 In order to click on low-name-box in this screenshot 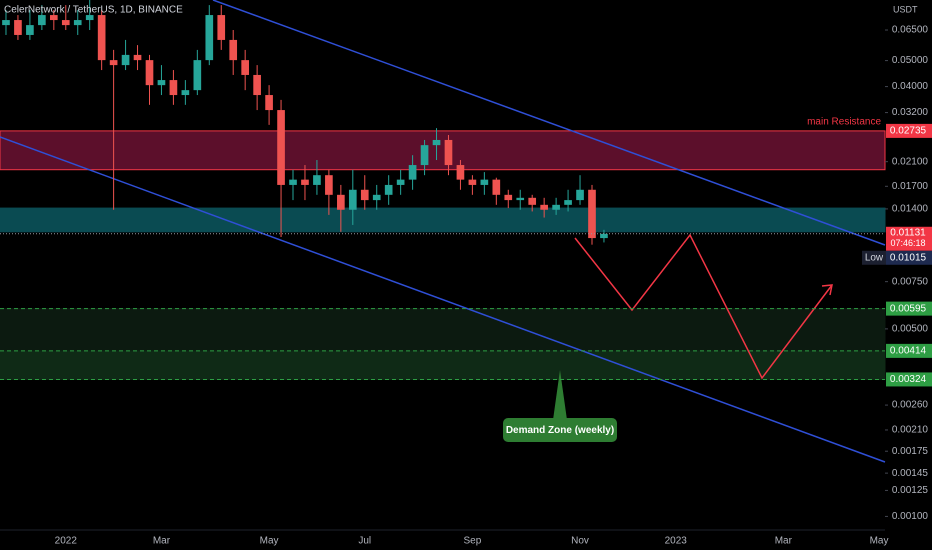, I will do `click(874, 257)`.